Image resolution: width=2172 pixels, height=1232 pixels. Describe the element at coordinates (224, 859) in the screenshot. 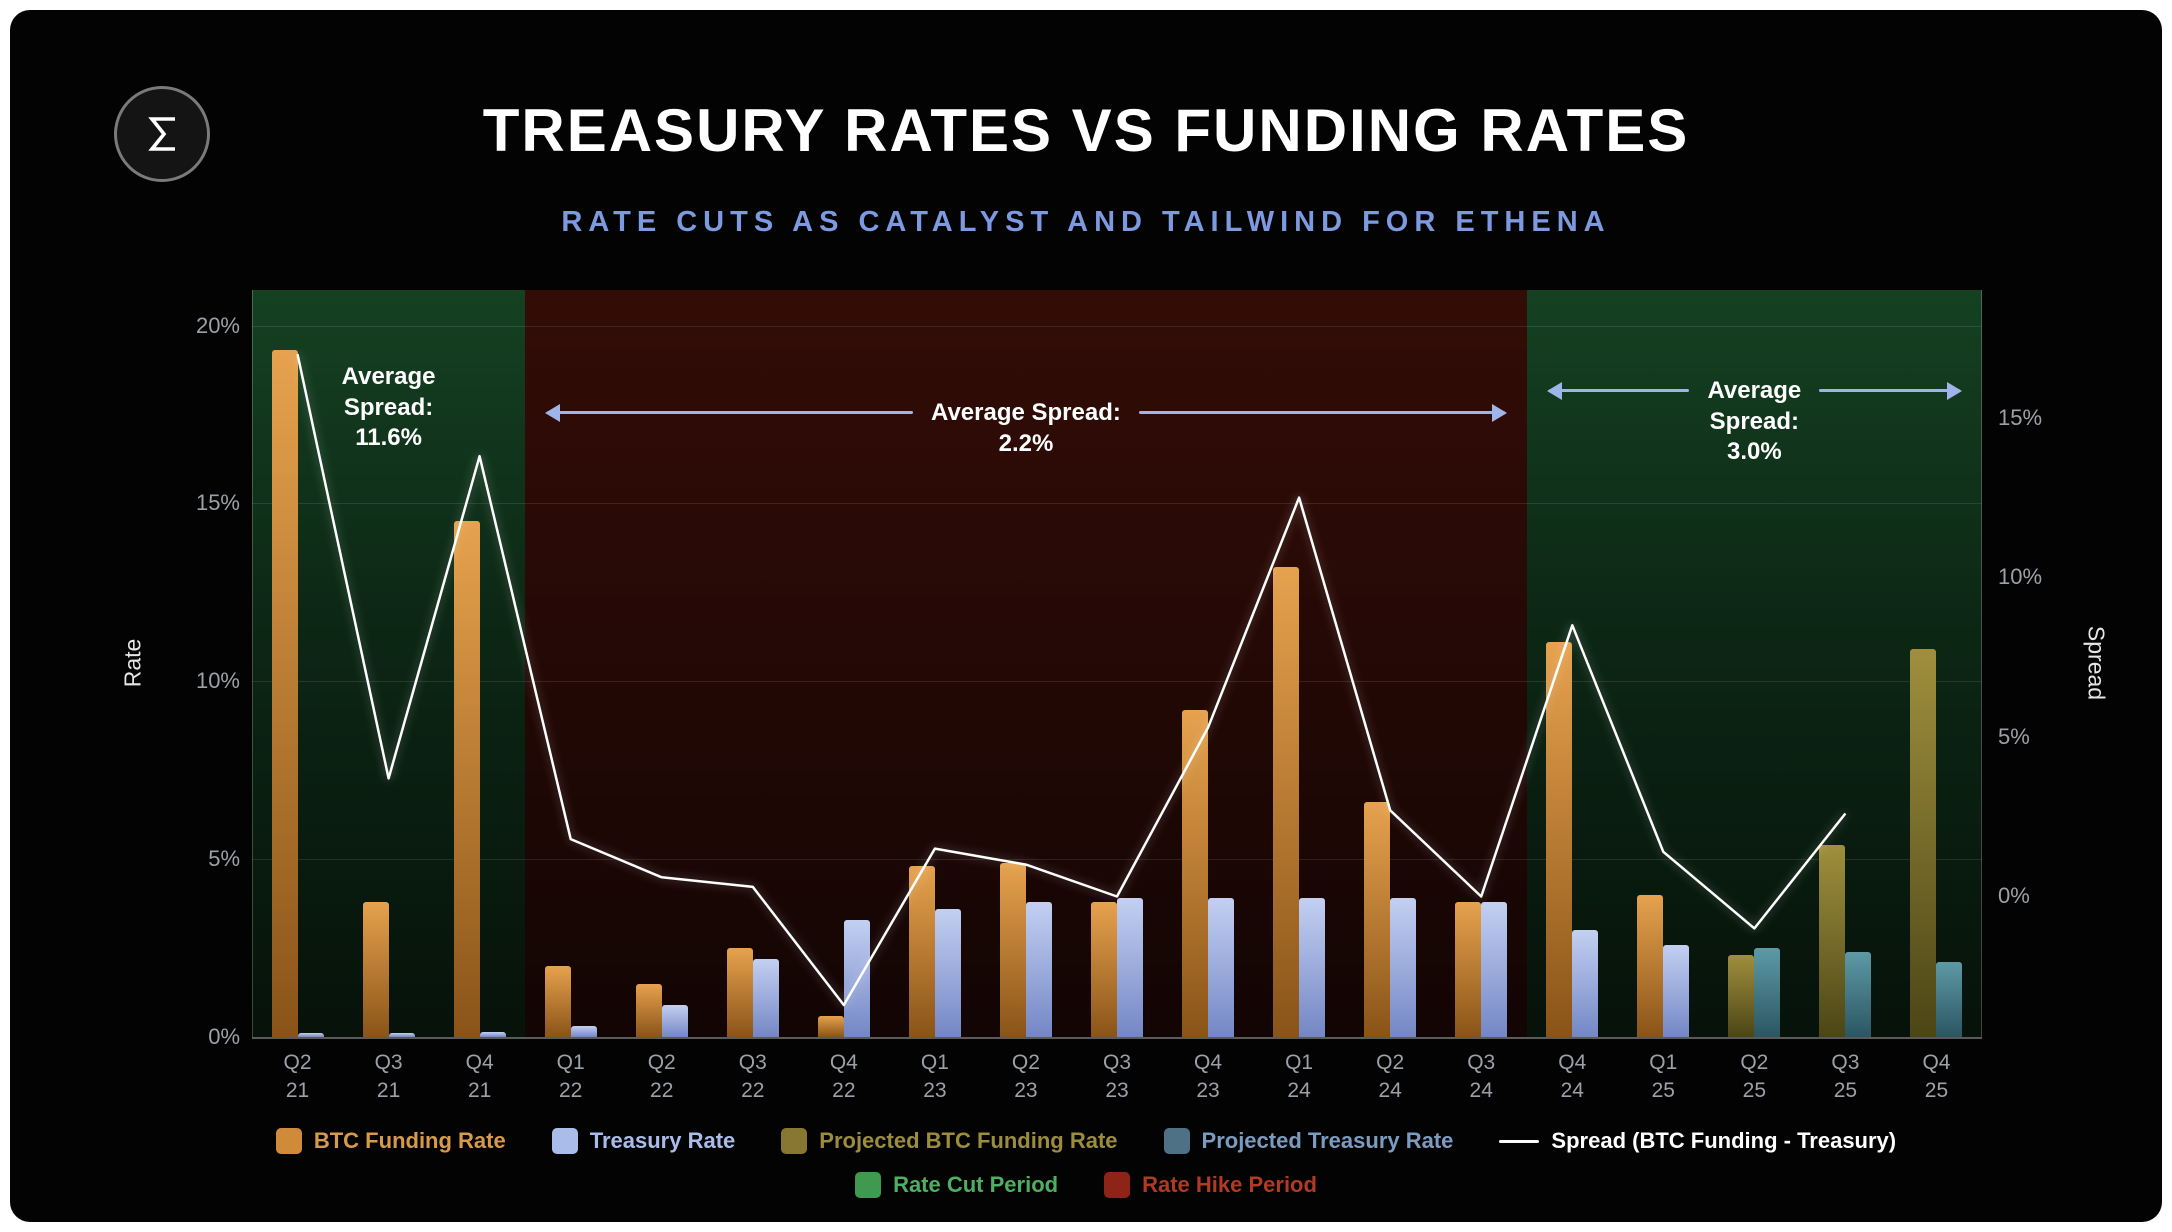

I see `left-axis-tick: 5%` at that location.